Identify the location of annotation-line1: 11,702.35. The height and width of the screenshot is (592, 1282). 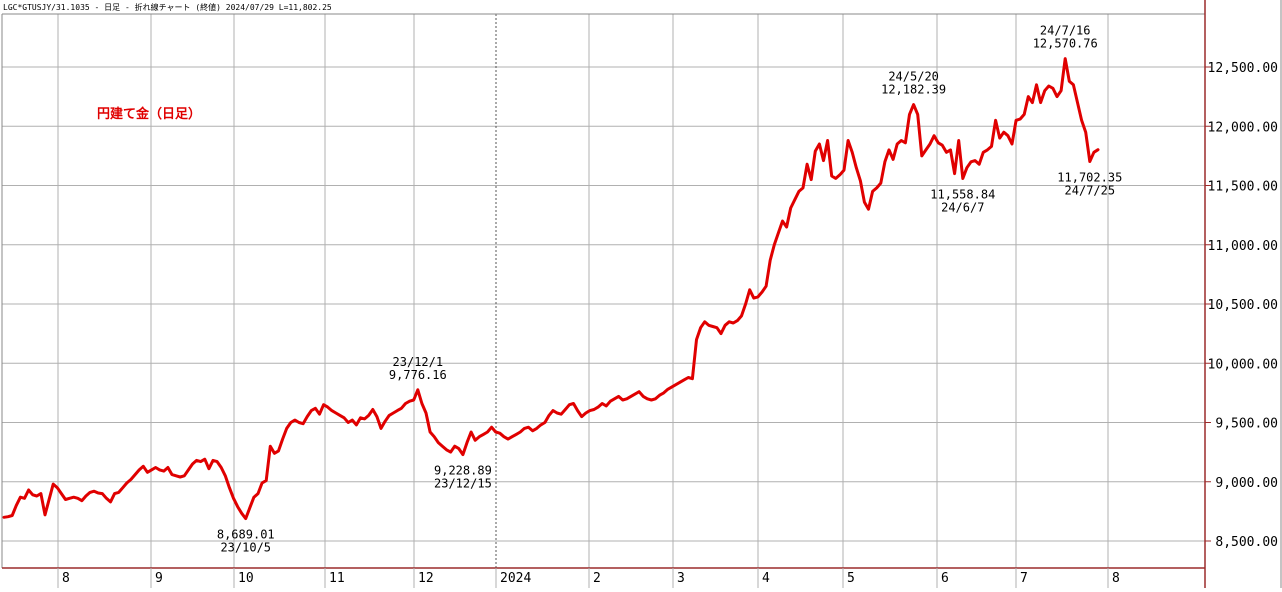
(1089, 178).